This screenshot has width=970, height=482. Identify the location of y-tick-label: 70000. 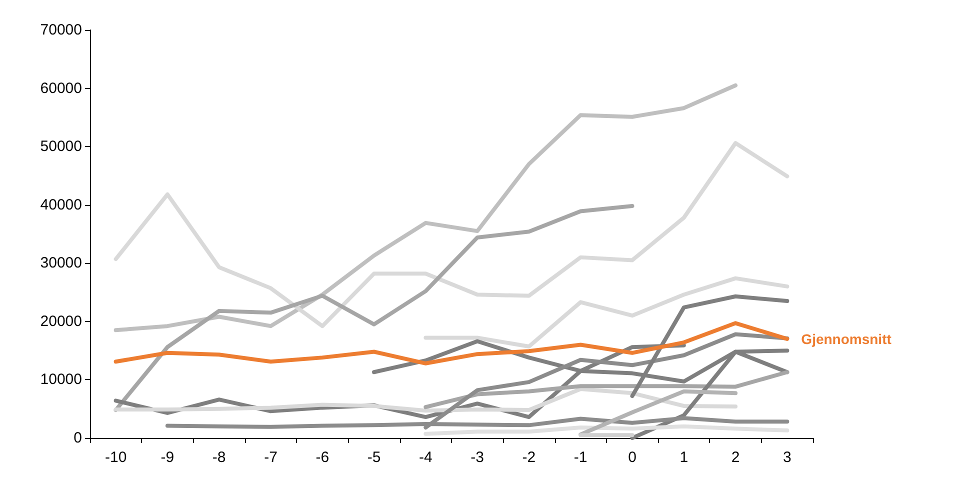
(61, 30).